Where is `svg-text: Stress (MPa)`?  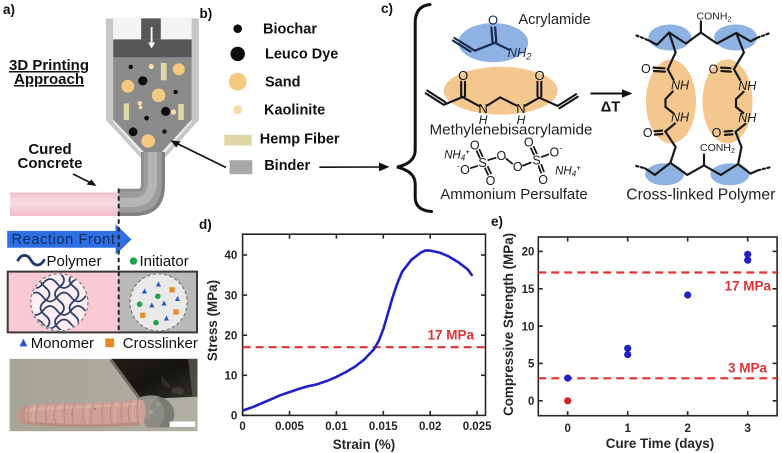 svg-text: Stress (MPa) is located at coordinates (212, 320).